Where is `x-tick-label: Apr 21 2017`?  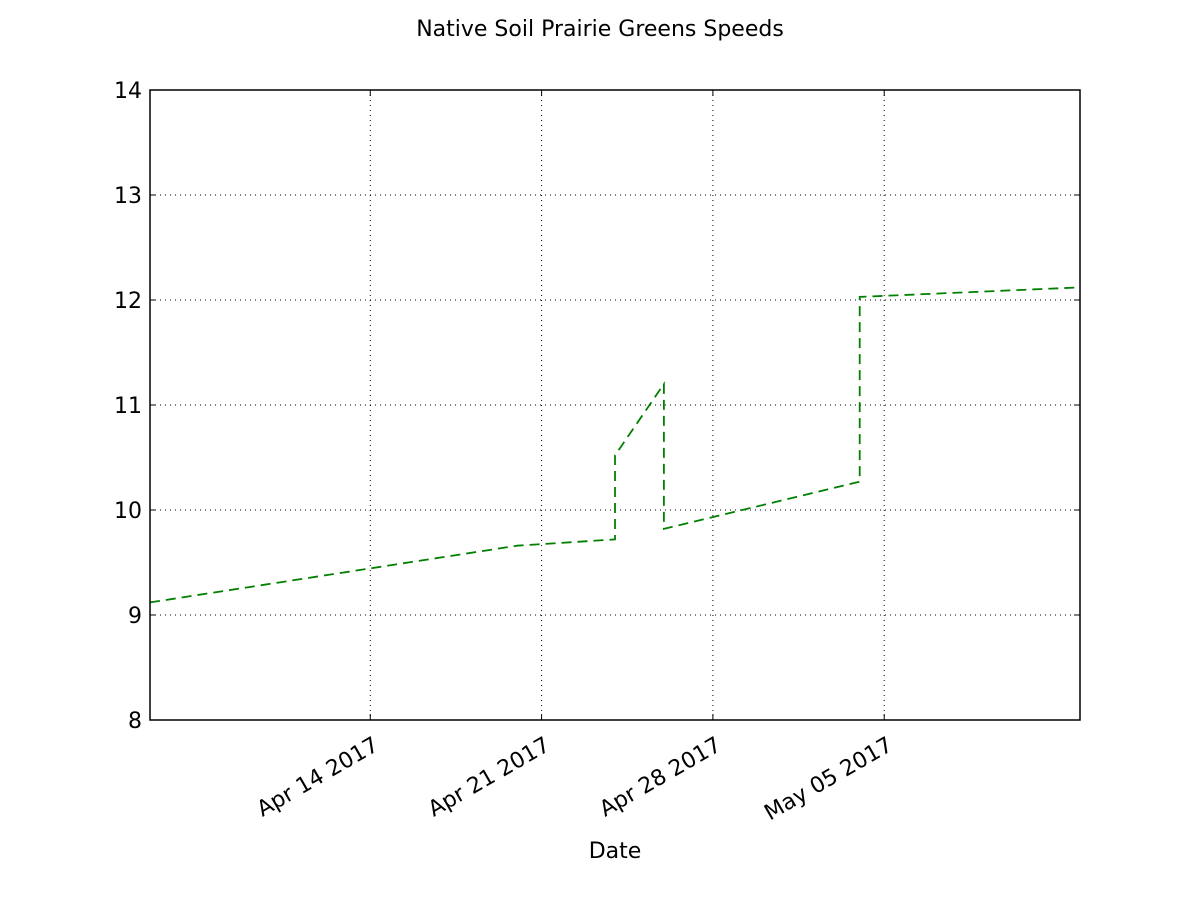
x-tick-label: Apr 21 2017 is located at coordinates (489, 778).